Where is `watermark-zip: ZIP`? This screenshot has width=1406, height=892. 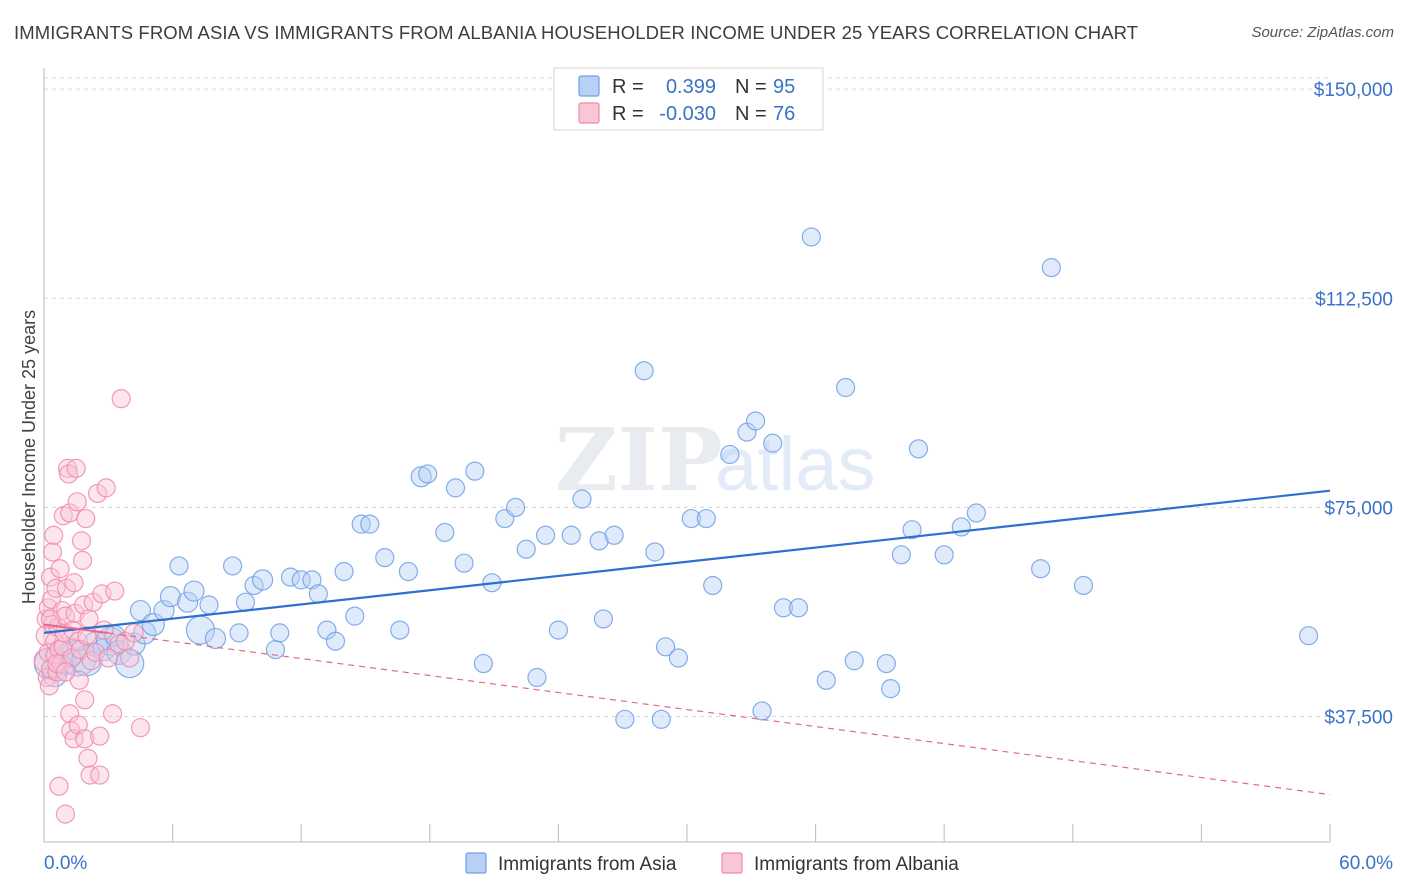
watermark-zip: ZIP is located at coordinates (639, 460).